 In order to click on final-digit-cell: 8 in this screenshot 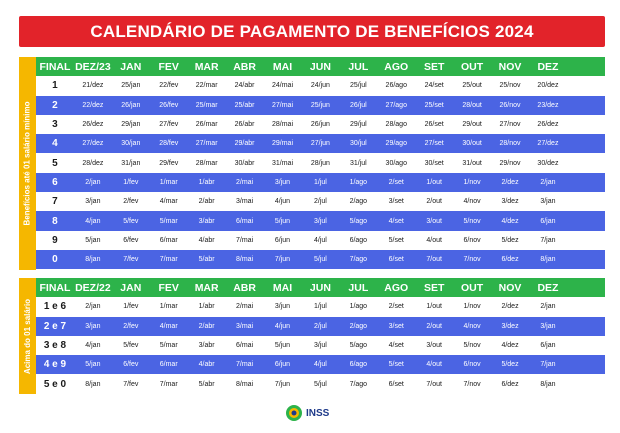, I will do `click(55, 221)`.